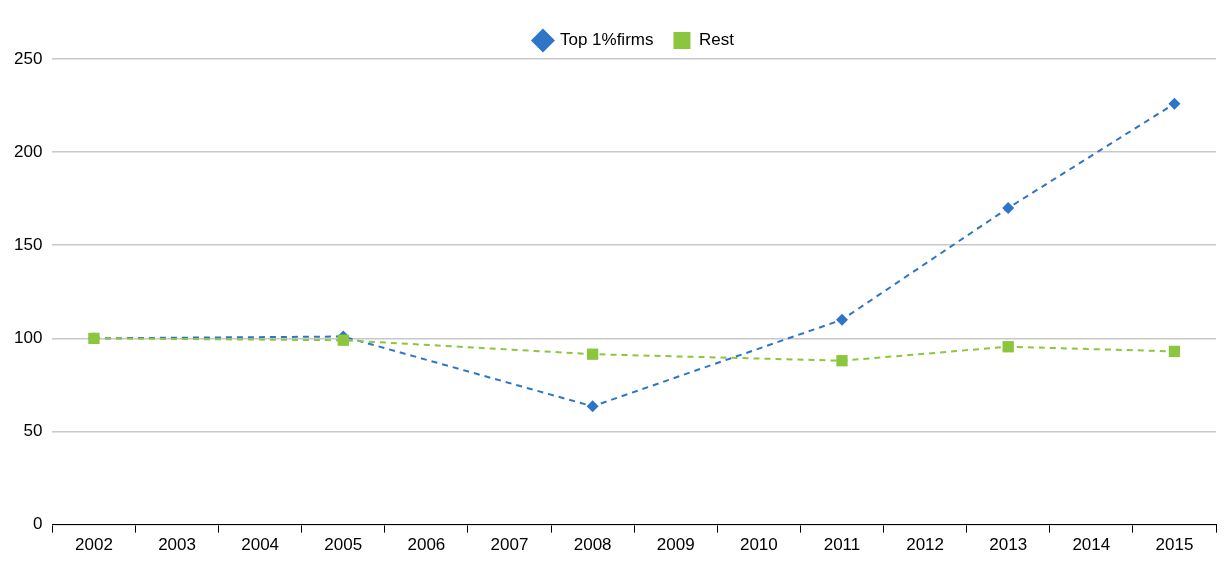  I want to click on x-tick-label: 2015, so click(1174, 545).